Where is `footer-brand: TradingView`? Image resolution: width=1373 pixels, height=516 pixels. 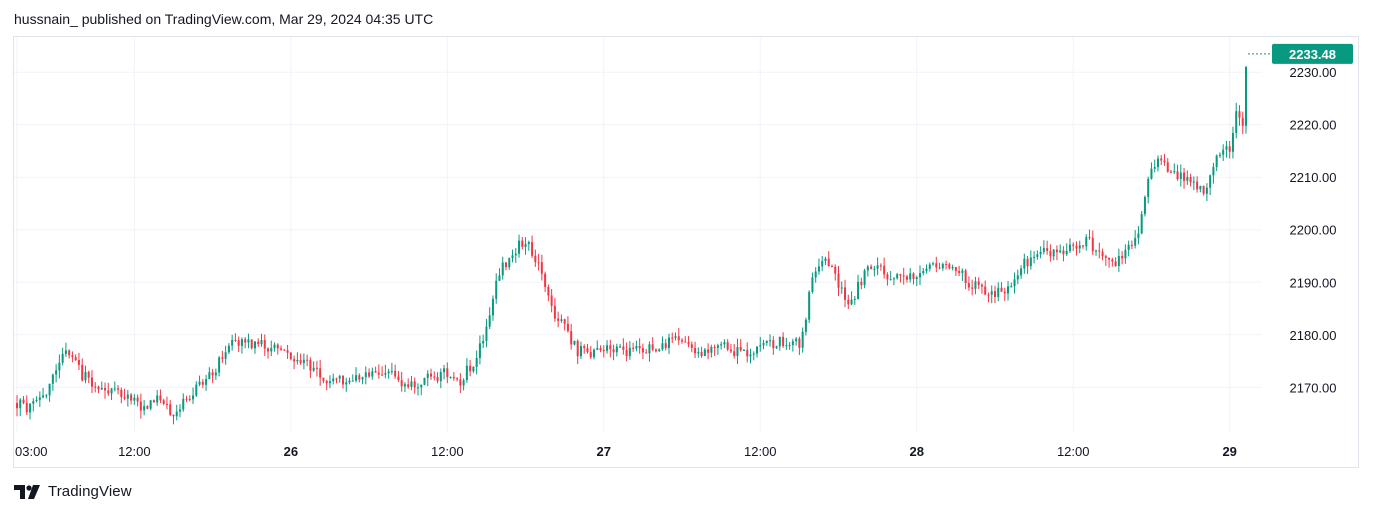 footer-brand: TradingView is located at coordinates (73, 491).